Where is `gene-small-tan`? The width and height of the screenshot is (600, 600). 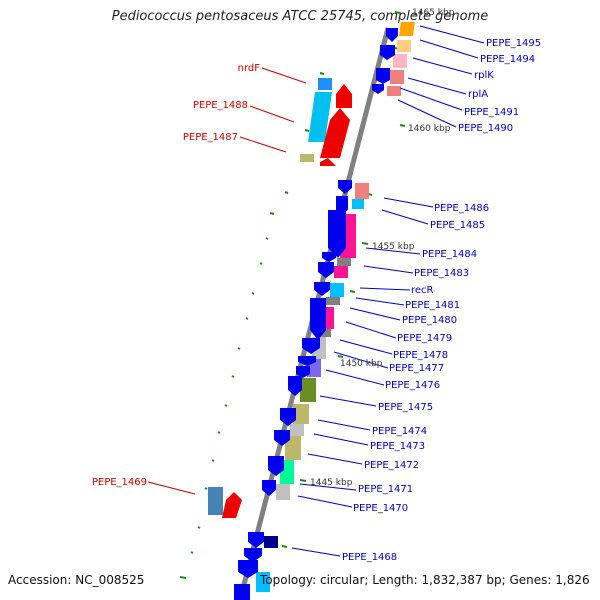
gene-small-tan is located at coordinates (307, 158).